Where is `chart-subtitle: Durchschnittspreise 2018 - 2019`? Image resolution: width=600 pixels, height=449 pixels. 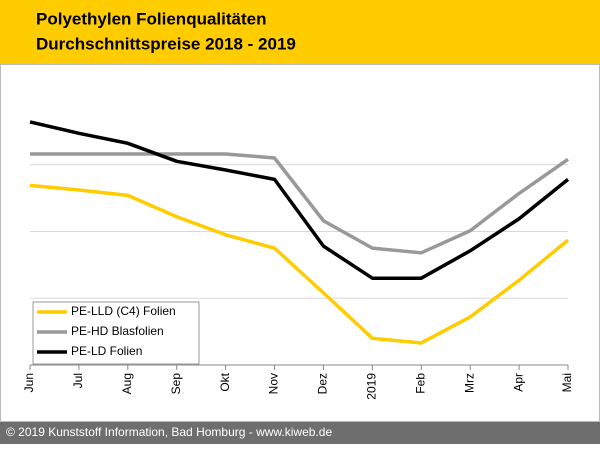
chart-subtitle: Durchschnittspreise 2018 - 2019 is located at coordinates (166, 43).